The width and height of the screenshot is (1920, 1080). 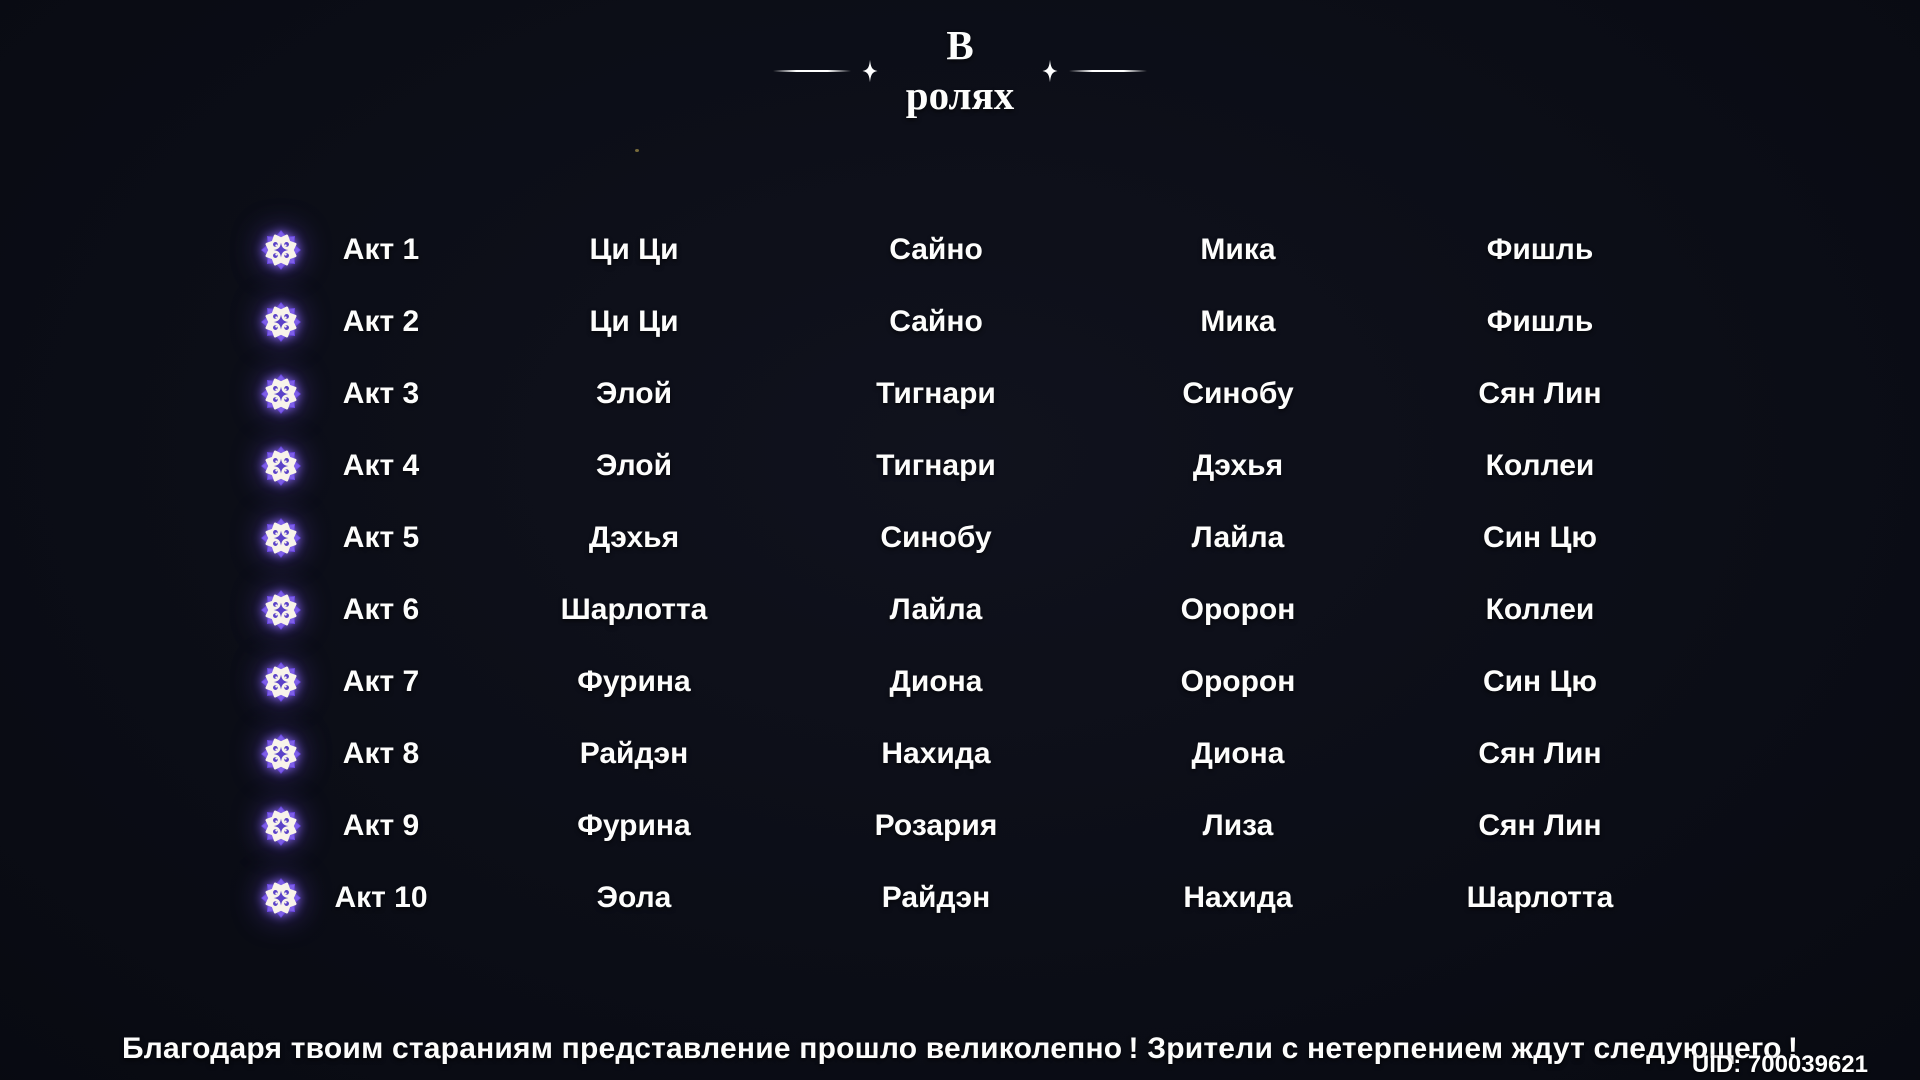 I want to click on act-label: Акт 5, so click(x=381, y=537).